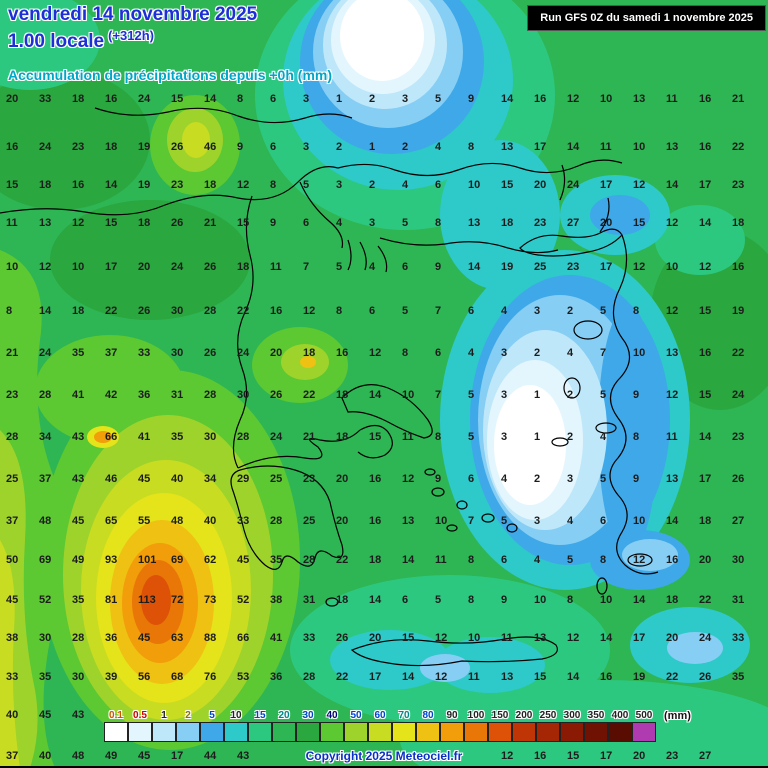 The image size is (768, 768). Describe the element at coordinates (177, 560) in the screenshot. I see `map-value: 69` at that location.